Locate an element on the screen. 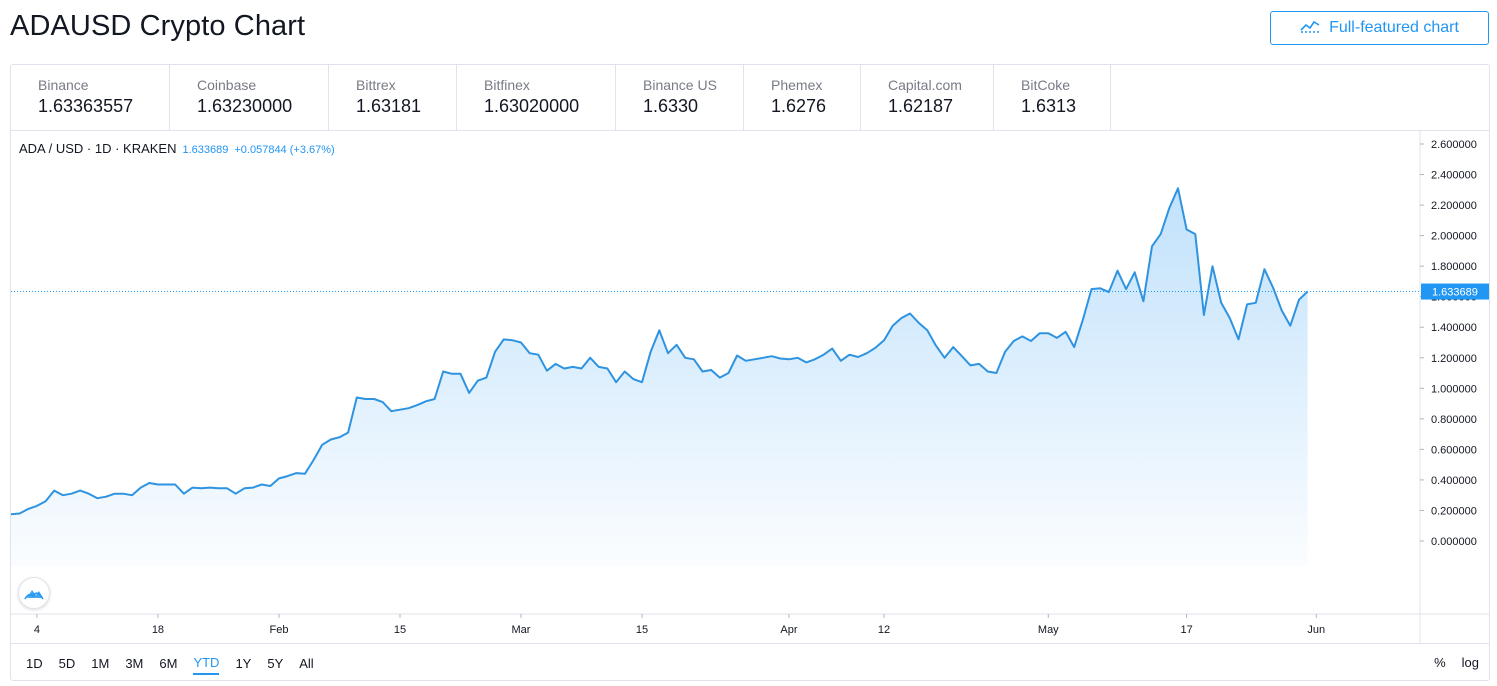  exchange-name: Phemex is located at coordinates (797, 85).